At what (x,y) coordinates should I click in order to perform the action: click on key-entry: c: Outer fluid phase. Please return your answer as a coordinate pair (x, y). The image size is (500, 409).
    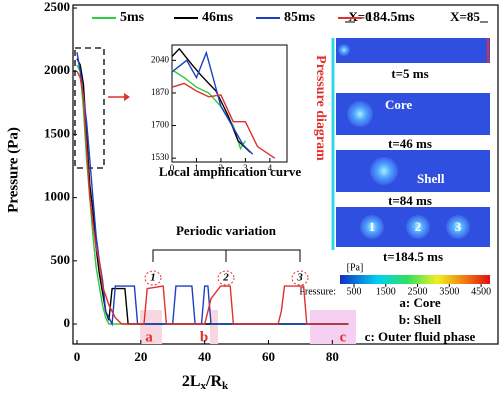
    Looking at the image, I should click on (420, 336).